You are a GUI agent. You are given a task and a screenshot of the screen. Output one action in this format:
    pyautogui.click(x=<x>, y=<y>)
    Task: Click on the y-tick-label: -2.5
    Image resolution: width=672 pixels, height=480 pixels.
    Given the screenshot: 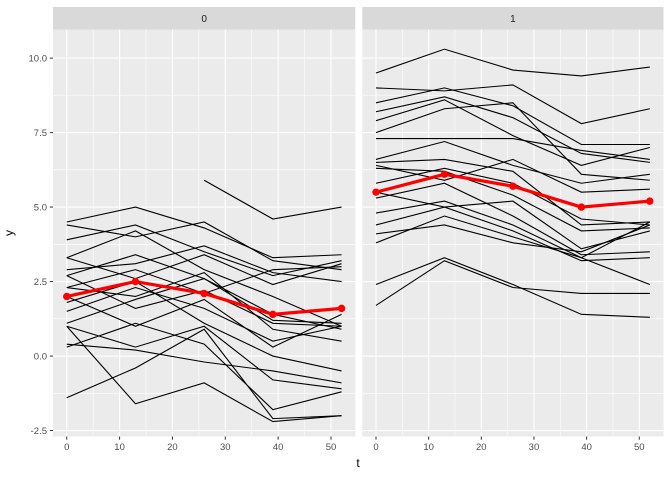 What is the action you would take?
    pyautogui.click(x=39, y=431)
    